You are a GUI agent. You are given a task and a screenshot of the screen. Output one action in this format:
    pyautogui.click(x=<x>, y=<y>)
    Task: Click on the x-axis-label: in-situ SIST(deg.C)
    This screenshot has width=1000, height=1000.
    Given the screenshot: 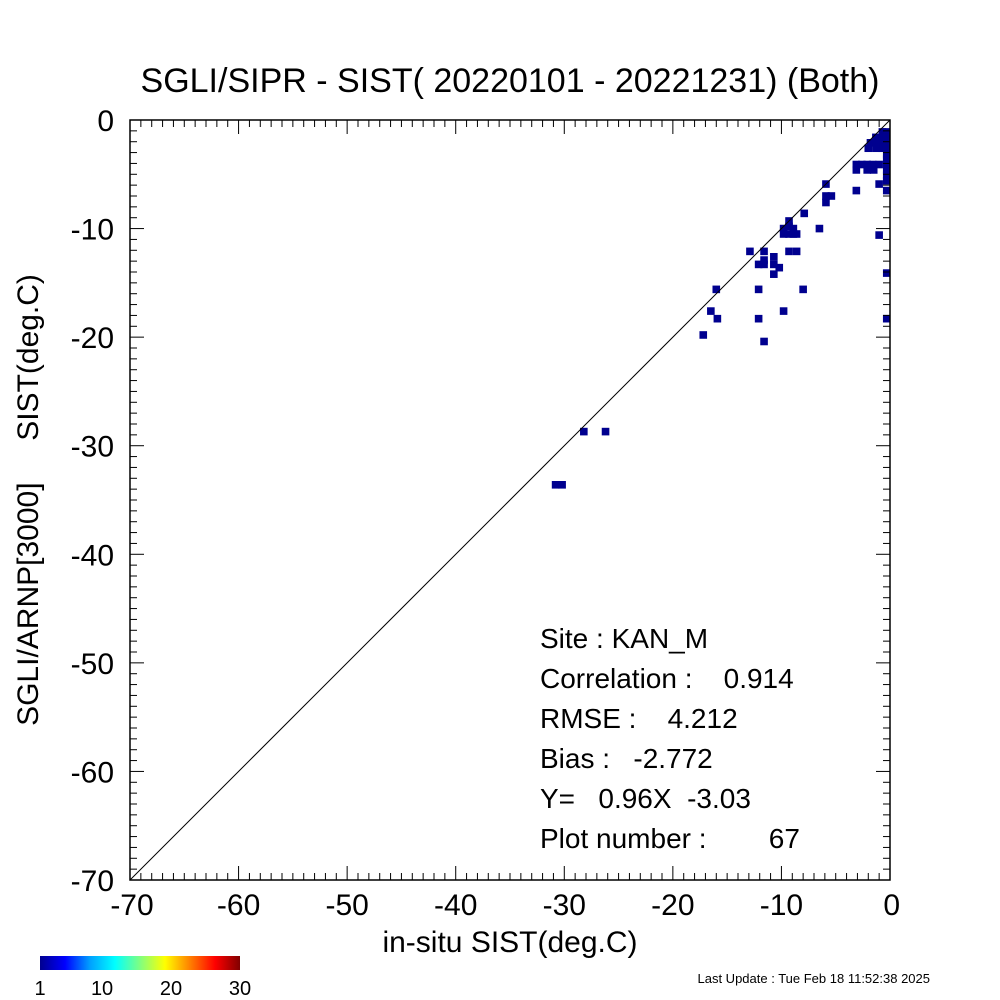 What is the action you would take?
    pyautogui.click(x=509, y=942)
    